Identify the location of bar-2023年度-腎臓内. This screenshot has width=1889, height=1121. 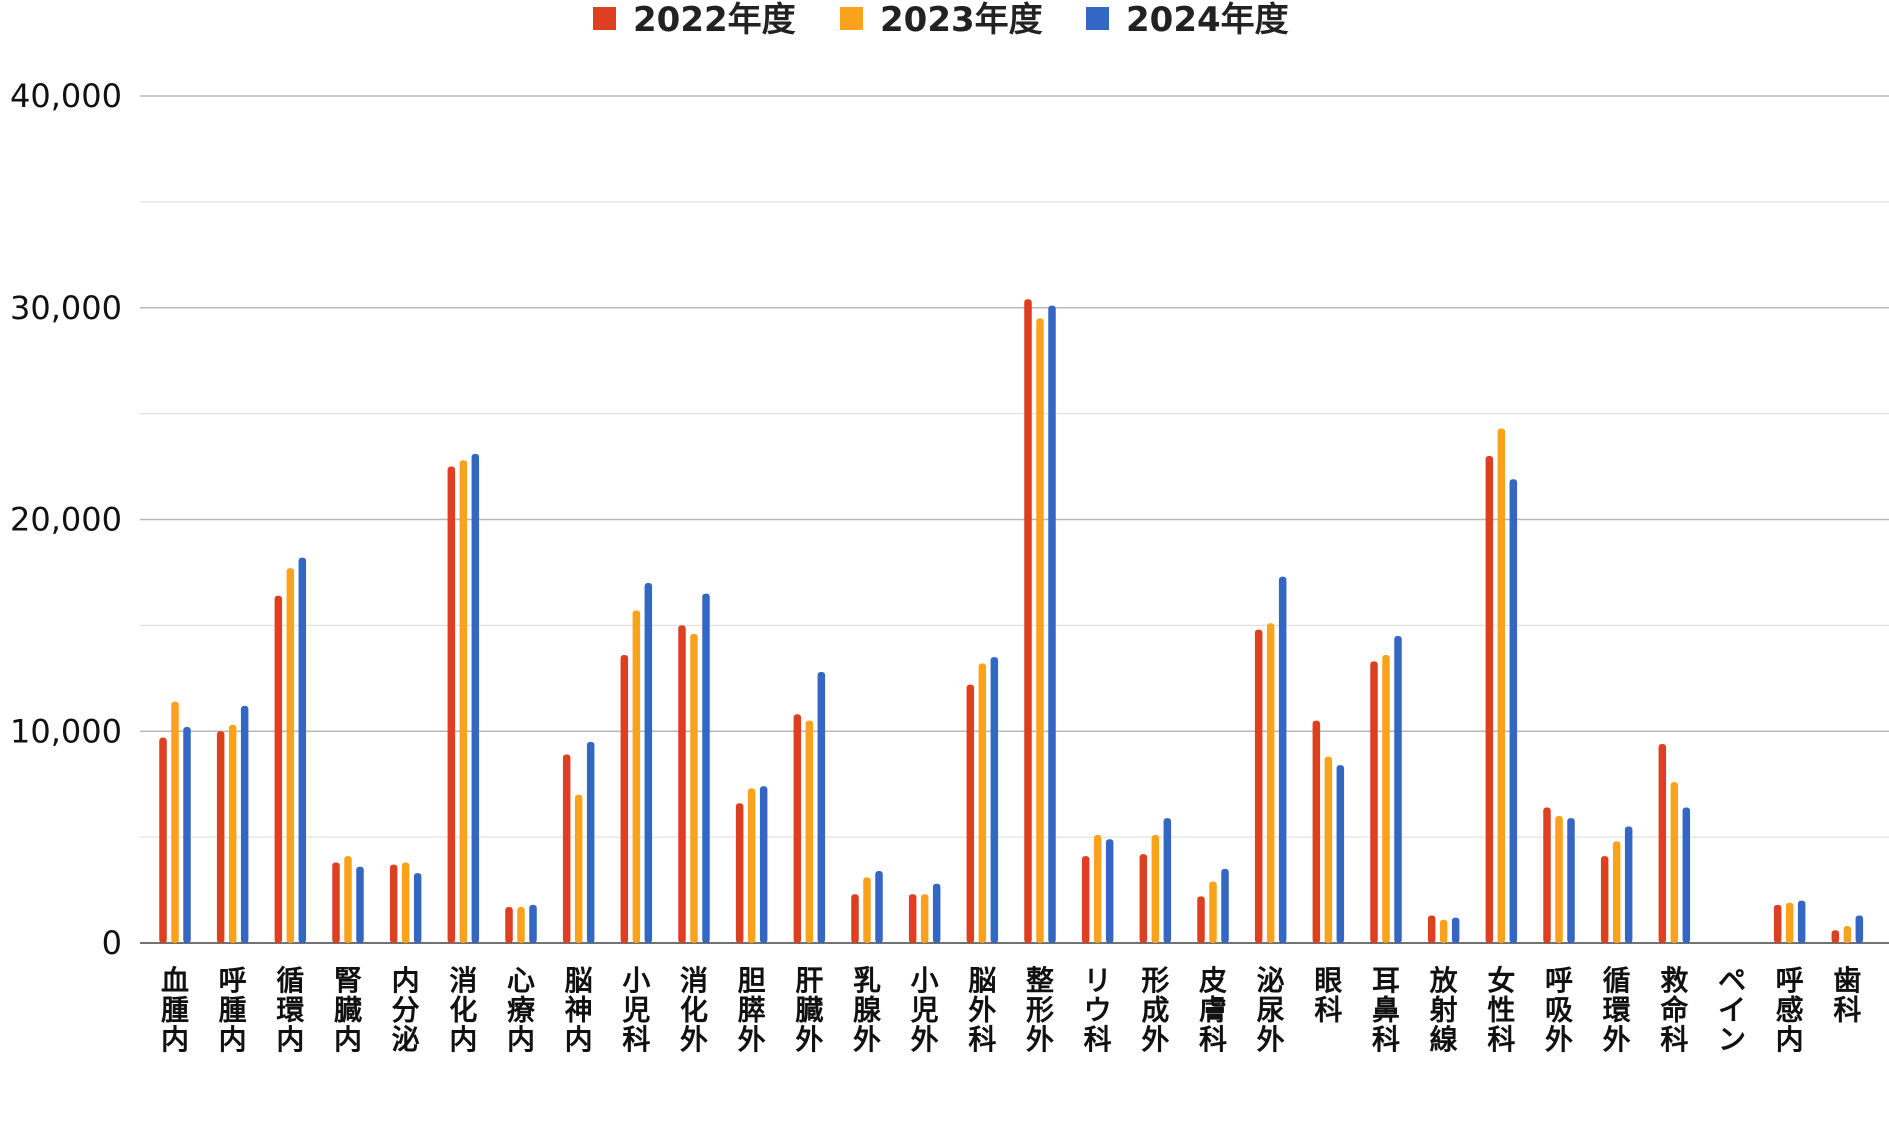
(348, 899).